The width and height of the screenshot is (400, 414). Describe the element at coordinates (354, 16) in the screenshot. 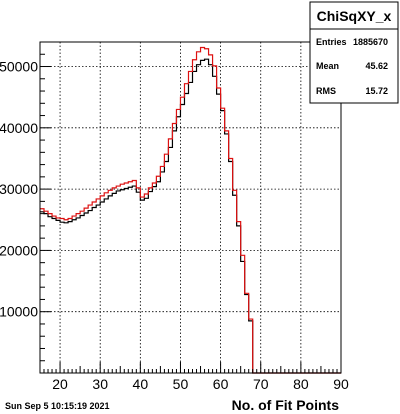

I see `stats-box-title: ChiSqXY_x` at that location.